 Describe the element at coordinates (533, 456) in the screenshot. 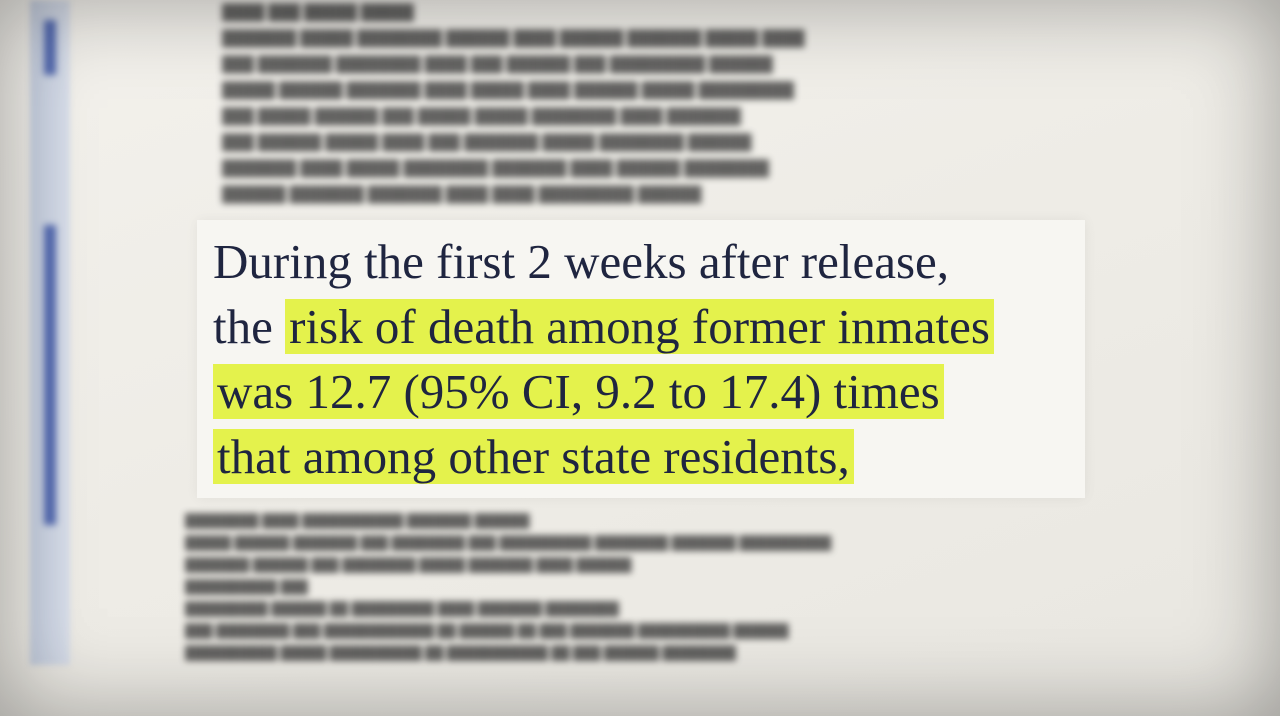

I see `highlighted-text: that among other state residents,` at that location.